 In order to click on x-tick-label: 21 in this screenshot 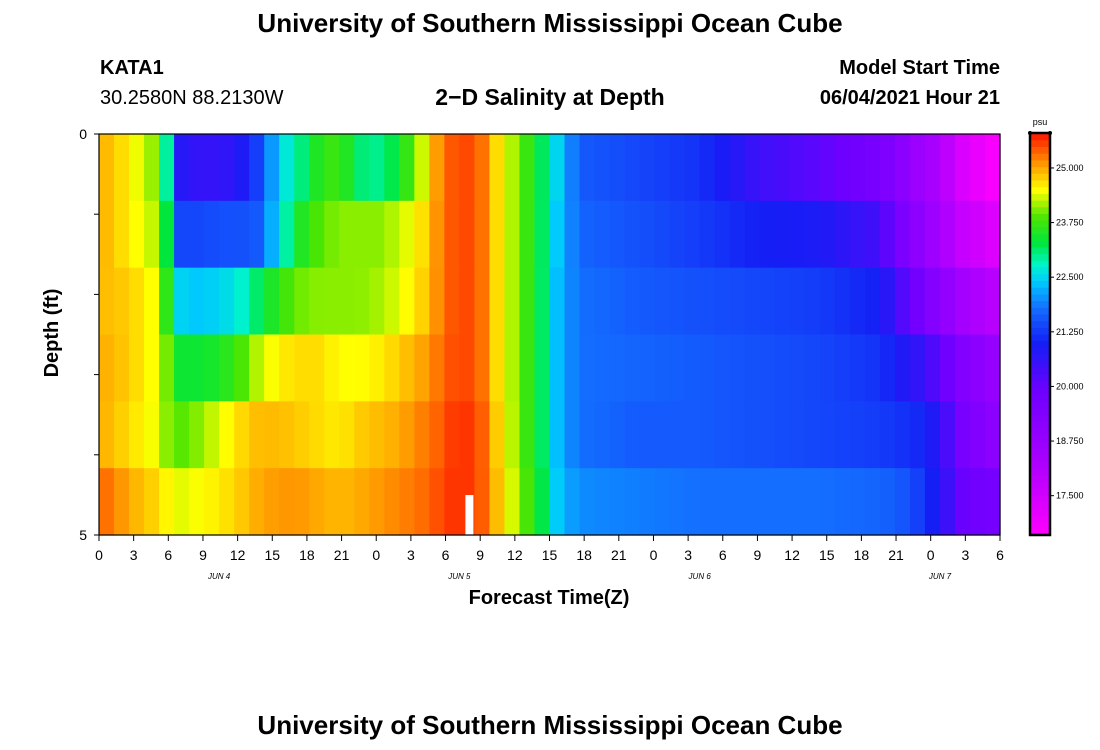, I will do `click(896, 555)`.